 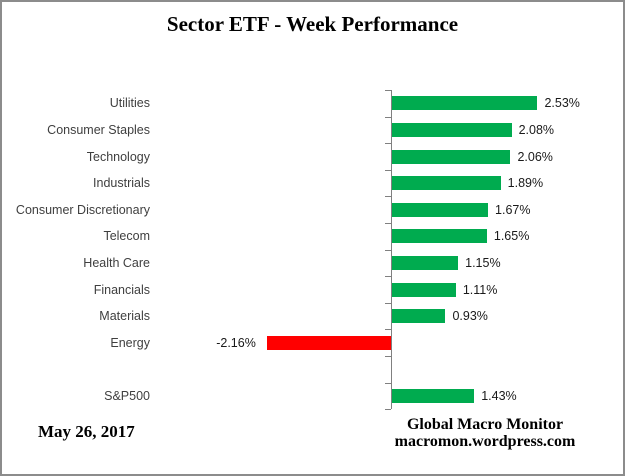 What do you see at coordinates (480, 289) in the screenshot?
I see `value-label: 1.11%` at bounding box center [480, 289].